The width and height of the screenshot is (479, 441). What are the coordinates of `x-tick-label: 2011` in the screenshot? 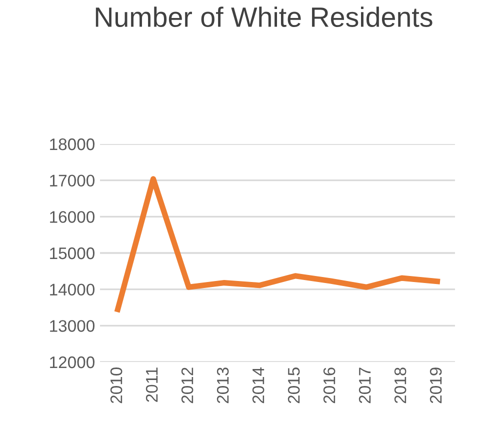 It's located at (152, 385).